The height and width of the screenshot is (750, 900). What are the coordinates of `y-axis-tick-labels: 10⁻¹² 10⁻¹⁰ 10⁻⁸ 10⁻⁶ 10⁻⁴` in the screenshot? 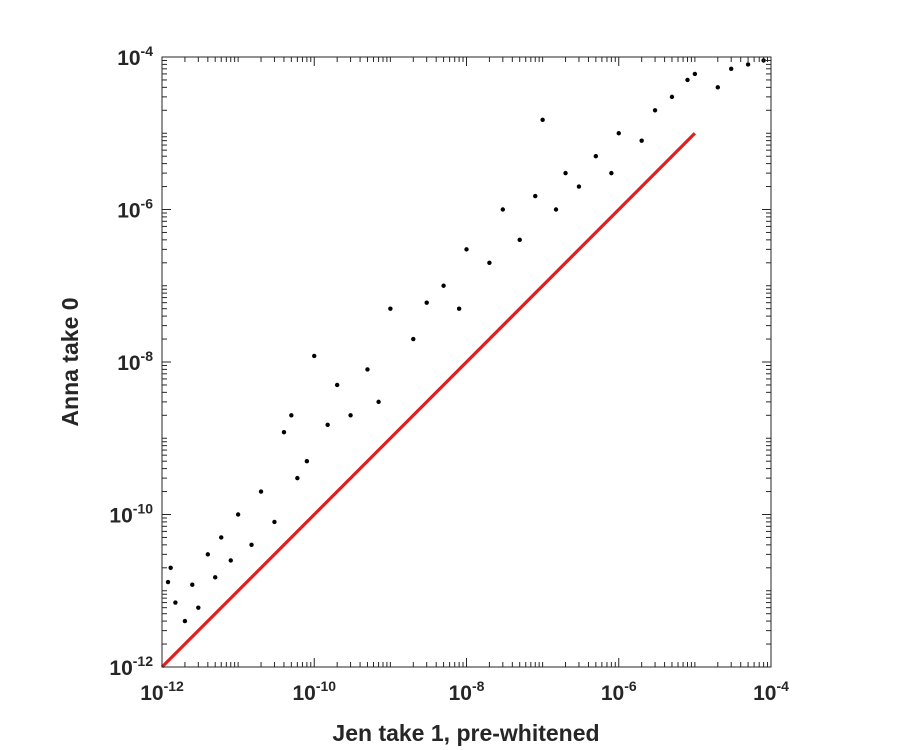 It's located at (131, 361).